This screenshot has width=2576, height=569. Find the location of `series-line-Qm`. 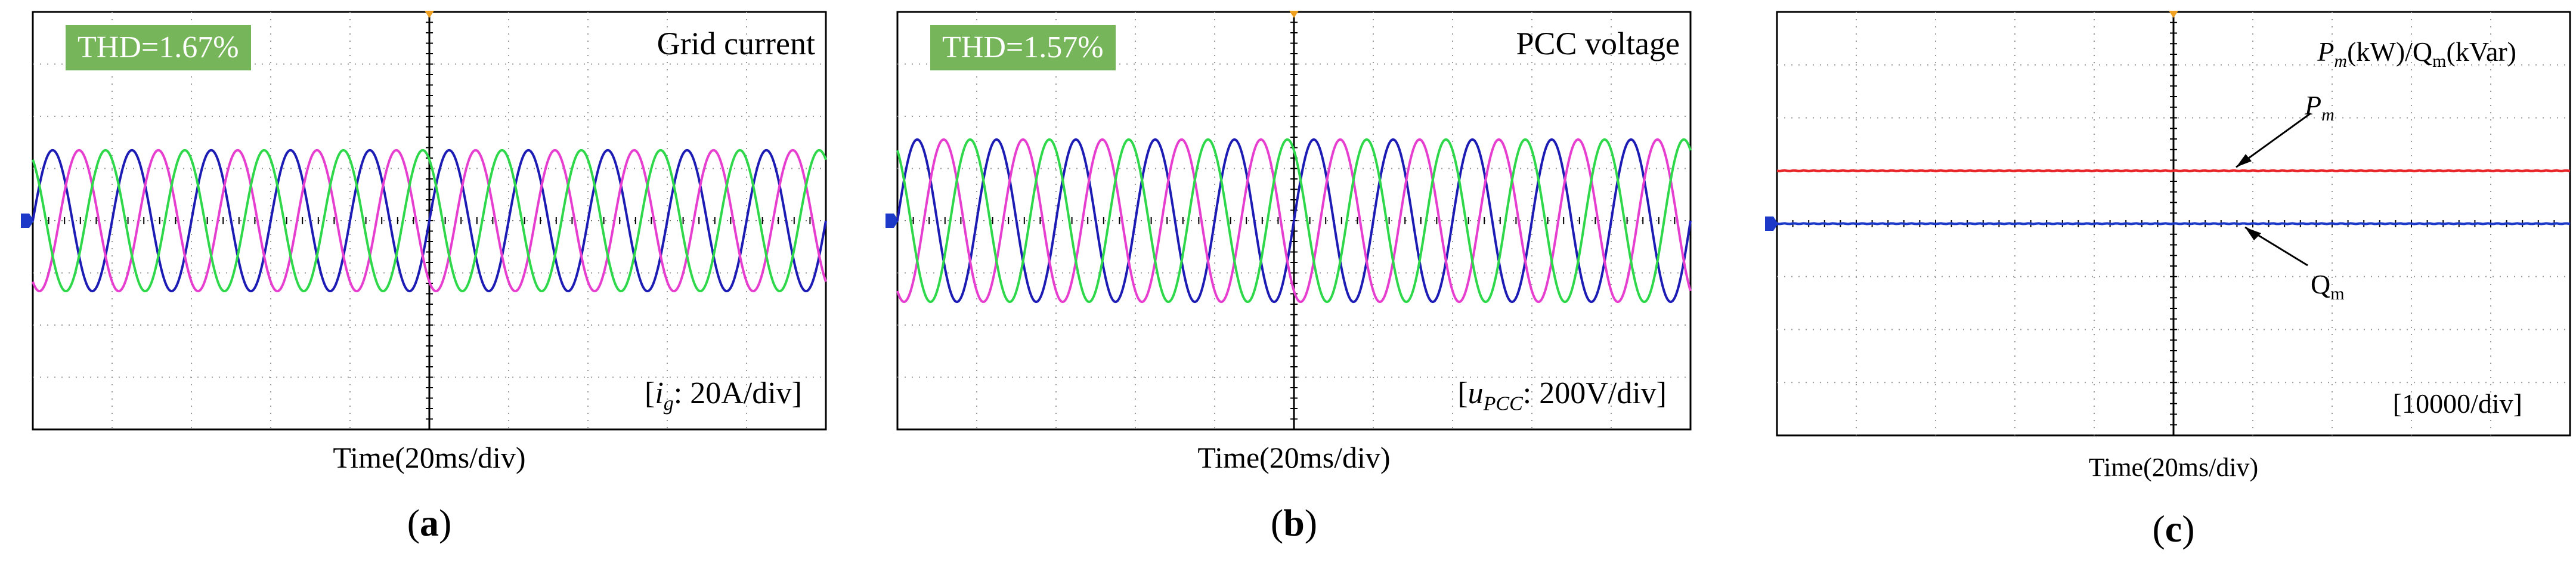

series-line-Qm is located at coordinates (2173, 223).